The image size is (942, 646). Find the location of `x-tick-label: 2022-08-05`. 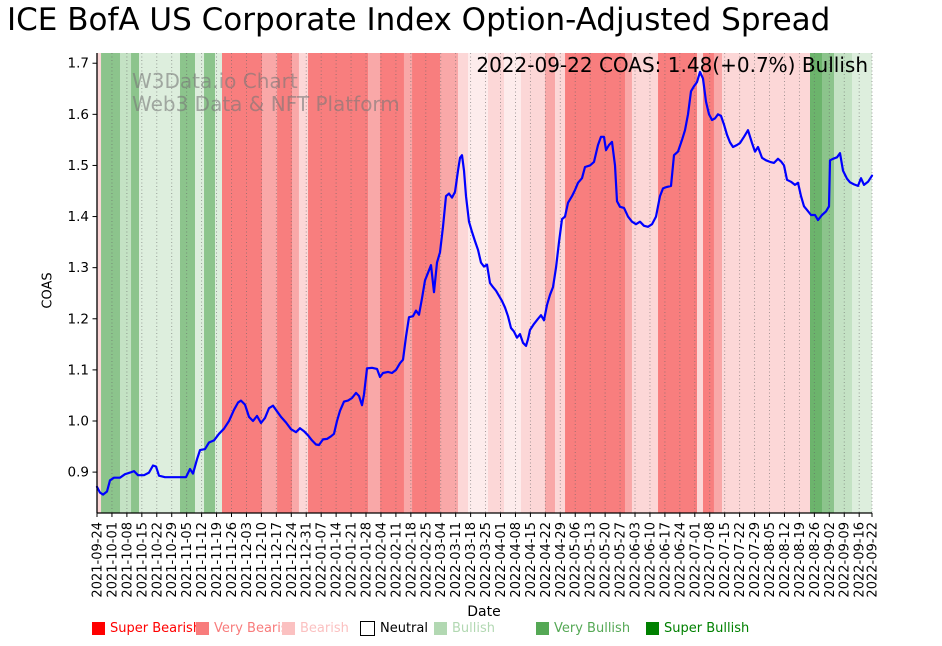

x-tick-label: 2022-08-05 is located at coordinates (770, 560).